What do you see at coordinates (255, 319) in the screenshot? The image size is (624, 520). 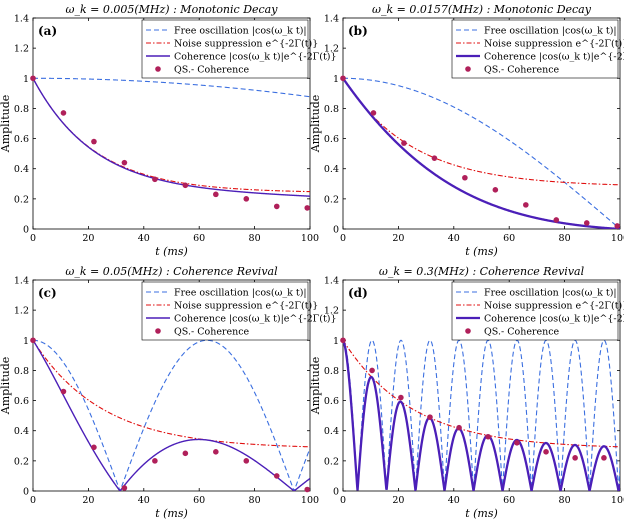 I see `legend-entry: Coherence |cos(ω_k t)|e^{-2Γ(t)}` at bounding box center [255, 319].